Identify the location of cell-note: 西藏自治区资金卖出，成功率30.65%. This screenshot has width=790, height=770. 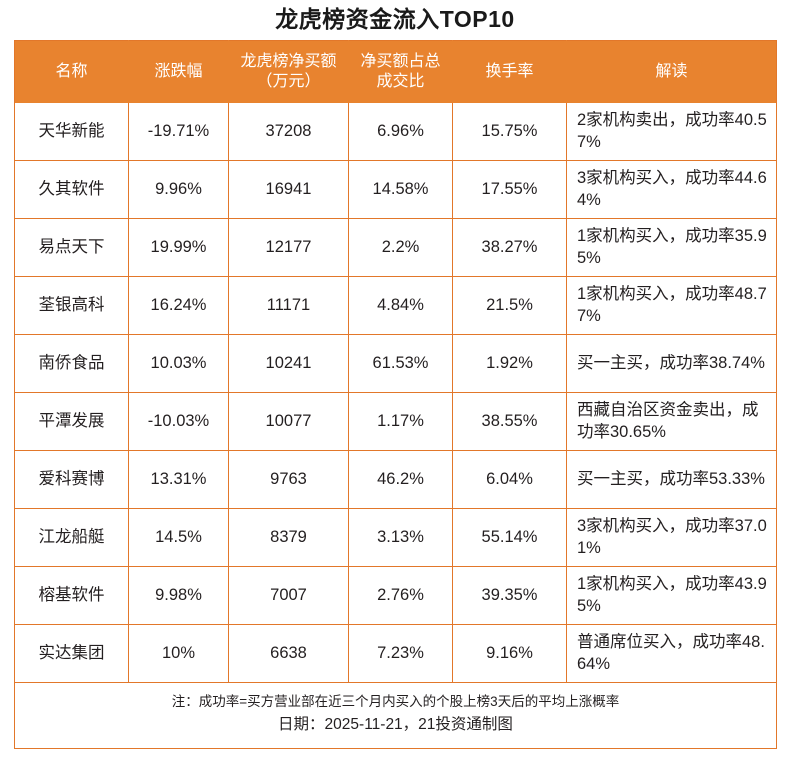
(671, 421).